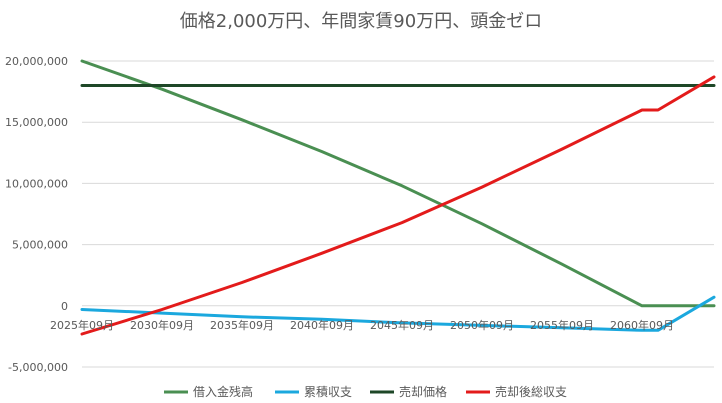 The image size is (722, 403). I want to click on legend-item: 売却後総収支, so click(516, 391).